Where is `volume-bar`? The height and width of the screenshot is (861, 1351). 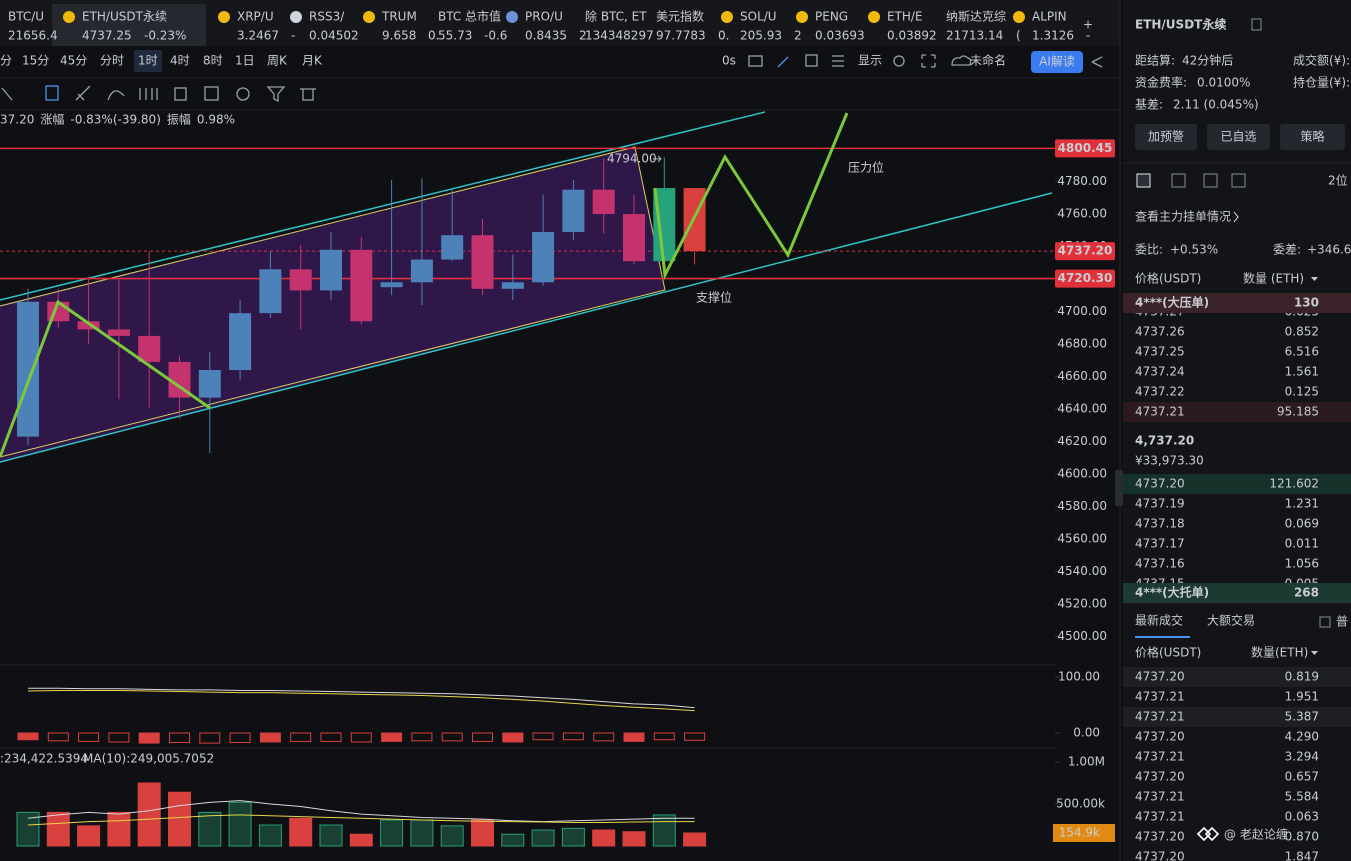
volume-bar is located at coordinates (664, 830).